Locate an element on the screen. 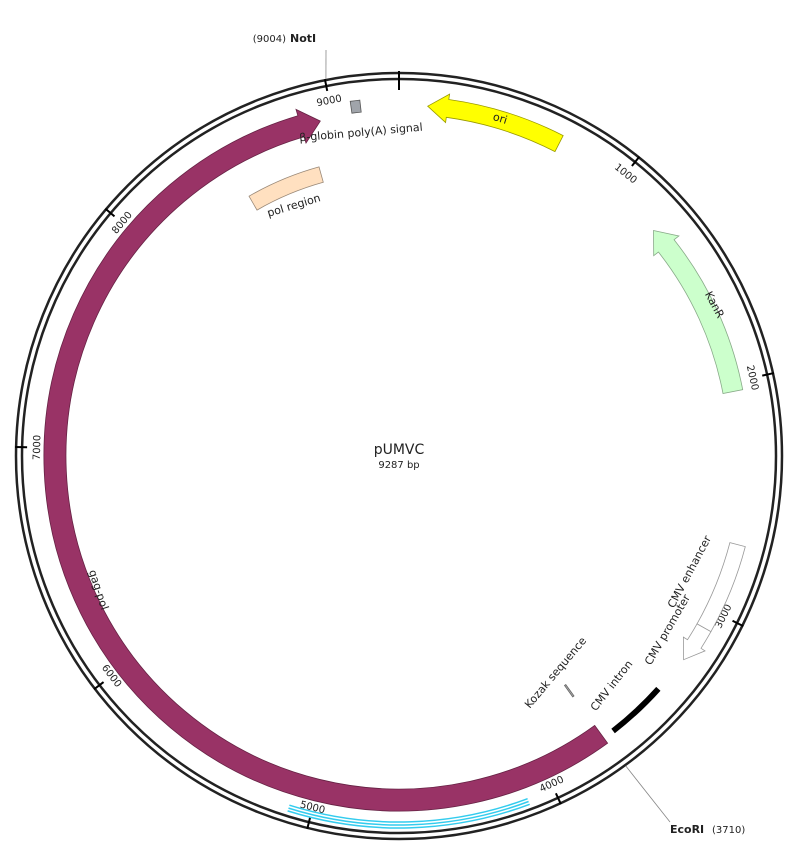 Image resolution: width=799 pixels, height=866 pixels. plasmid-size: 9287 bp is located at coordinates (398, 465).